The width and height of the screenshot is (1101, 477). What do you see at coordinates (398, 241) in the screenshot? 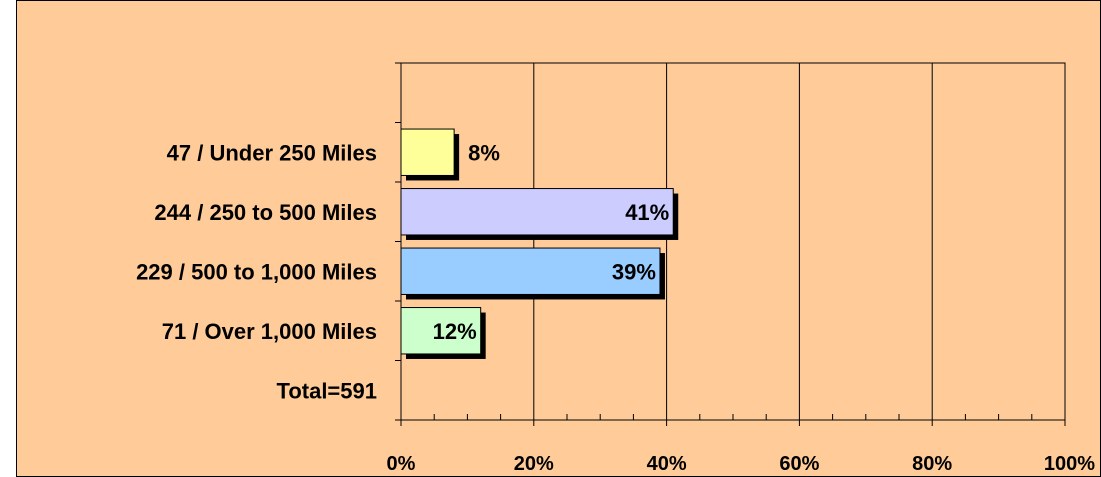
I see `category-ticks` at bounding box center [398, 241].